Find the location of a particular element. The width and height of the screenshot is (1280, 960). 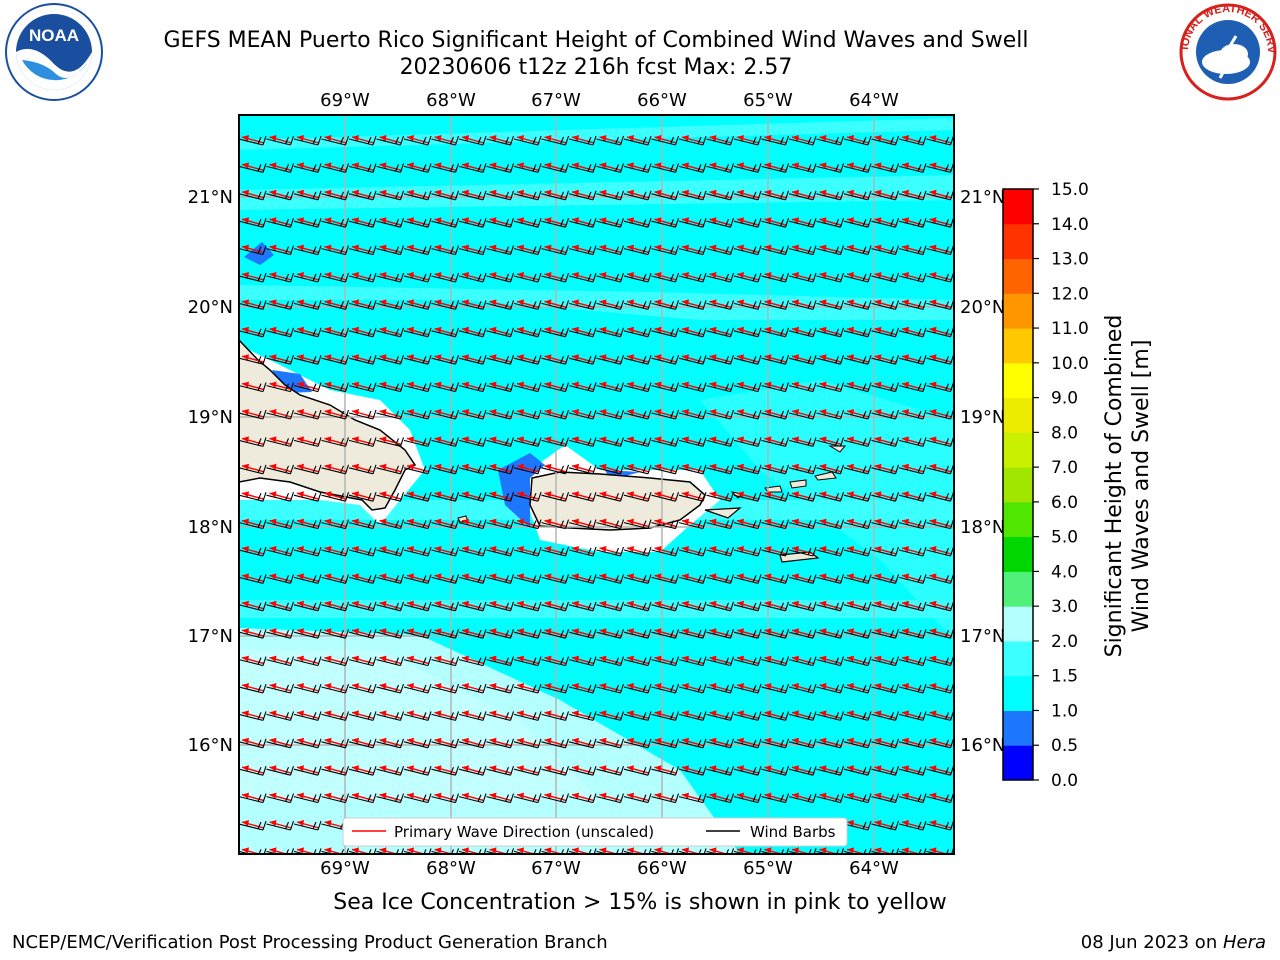

swell-band is located at coordinates (596, 609).